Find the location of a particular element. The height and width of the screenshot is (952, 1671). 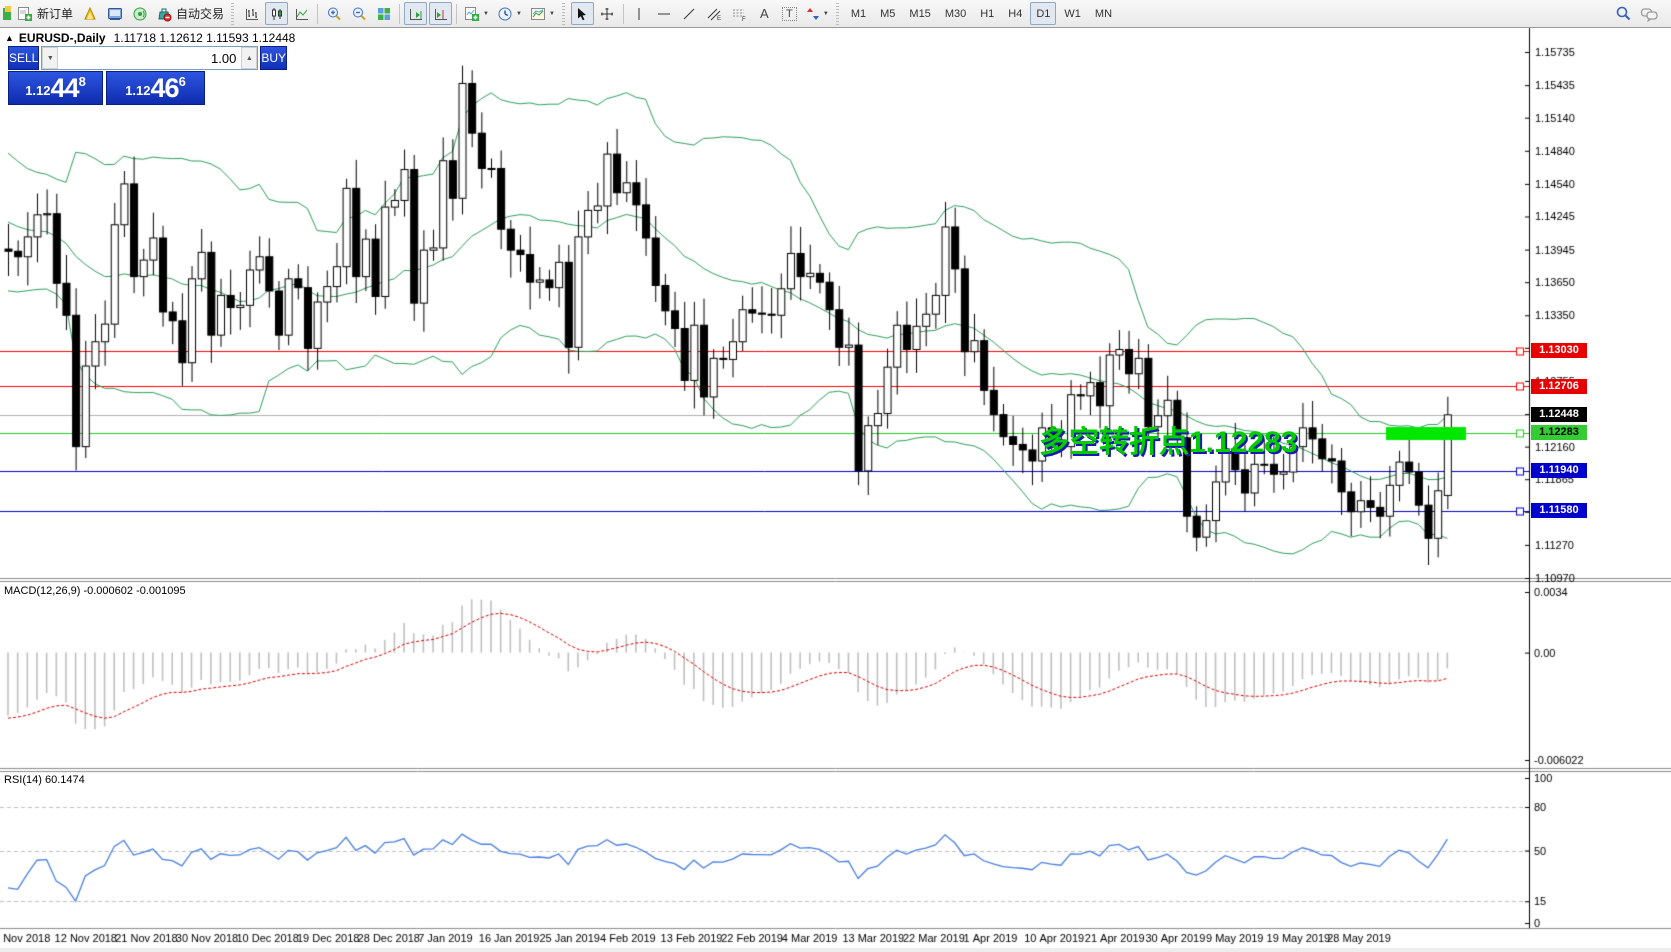

main-toolbar: 新订单 自动交易 is located at coordinates (835, 14).